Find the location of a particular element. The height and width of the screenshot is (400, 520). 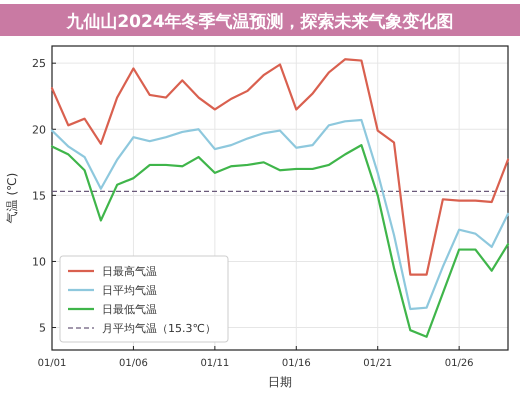

legend-label: 月平均气温（15.3℃） is located at coordinates (159, 328).